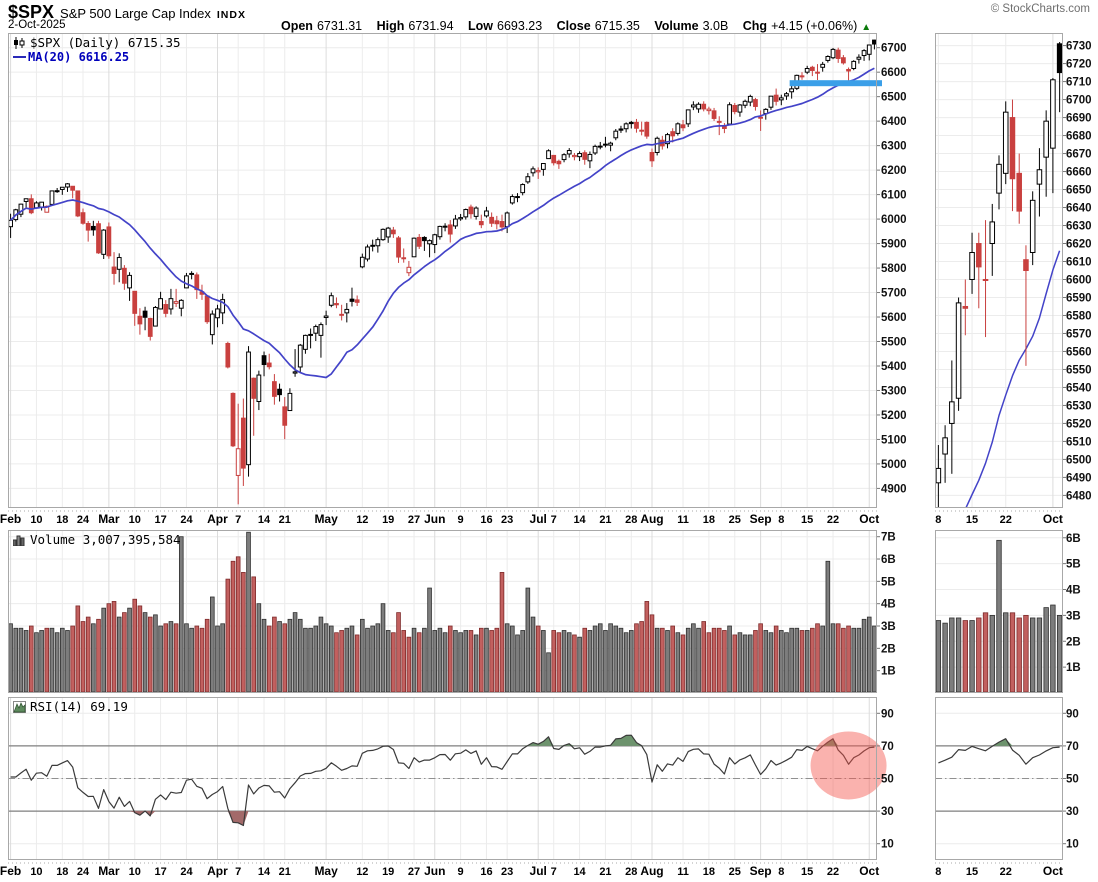 Image resolution: width=1098 pixels, height=882 pixels. I want to click on x-tick-label: 17, so click(160, 520).